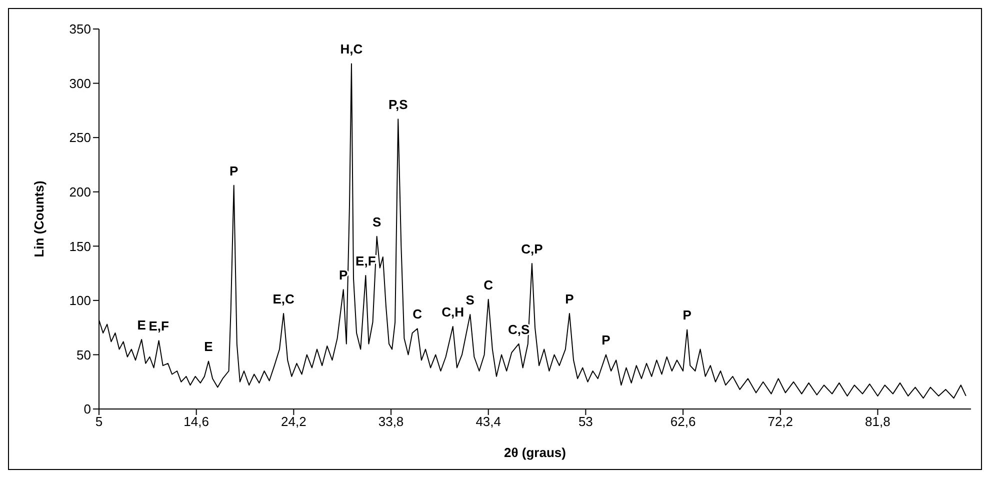 The height and width of the screenshot is (478, 990). Describe the element at coordinates (80, 138) in the screenshot. I see `y-tick-label: 250` at that location.